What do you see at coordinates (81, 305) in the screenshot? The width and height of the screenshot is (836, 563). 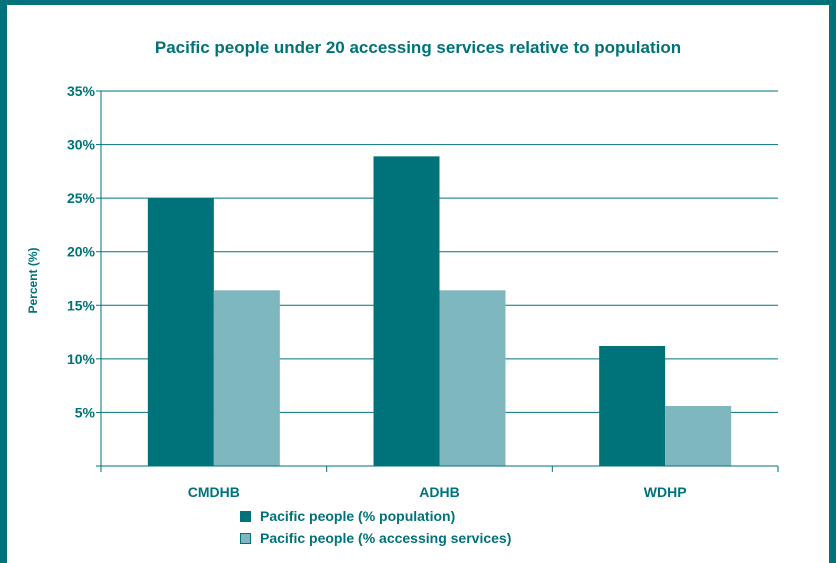 I see `y-tick-label: 15%` at bounding box center [81, 305].